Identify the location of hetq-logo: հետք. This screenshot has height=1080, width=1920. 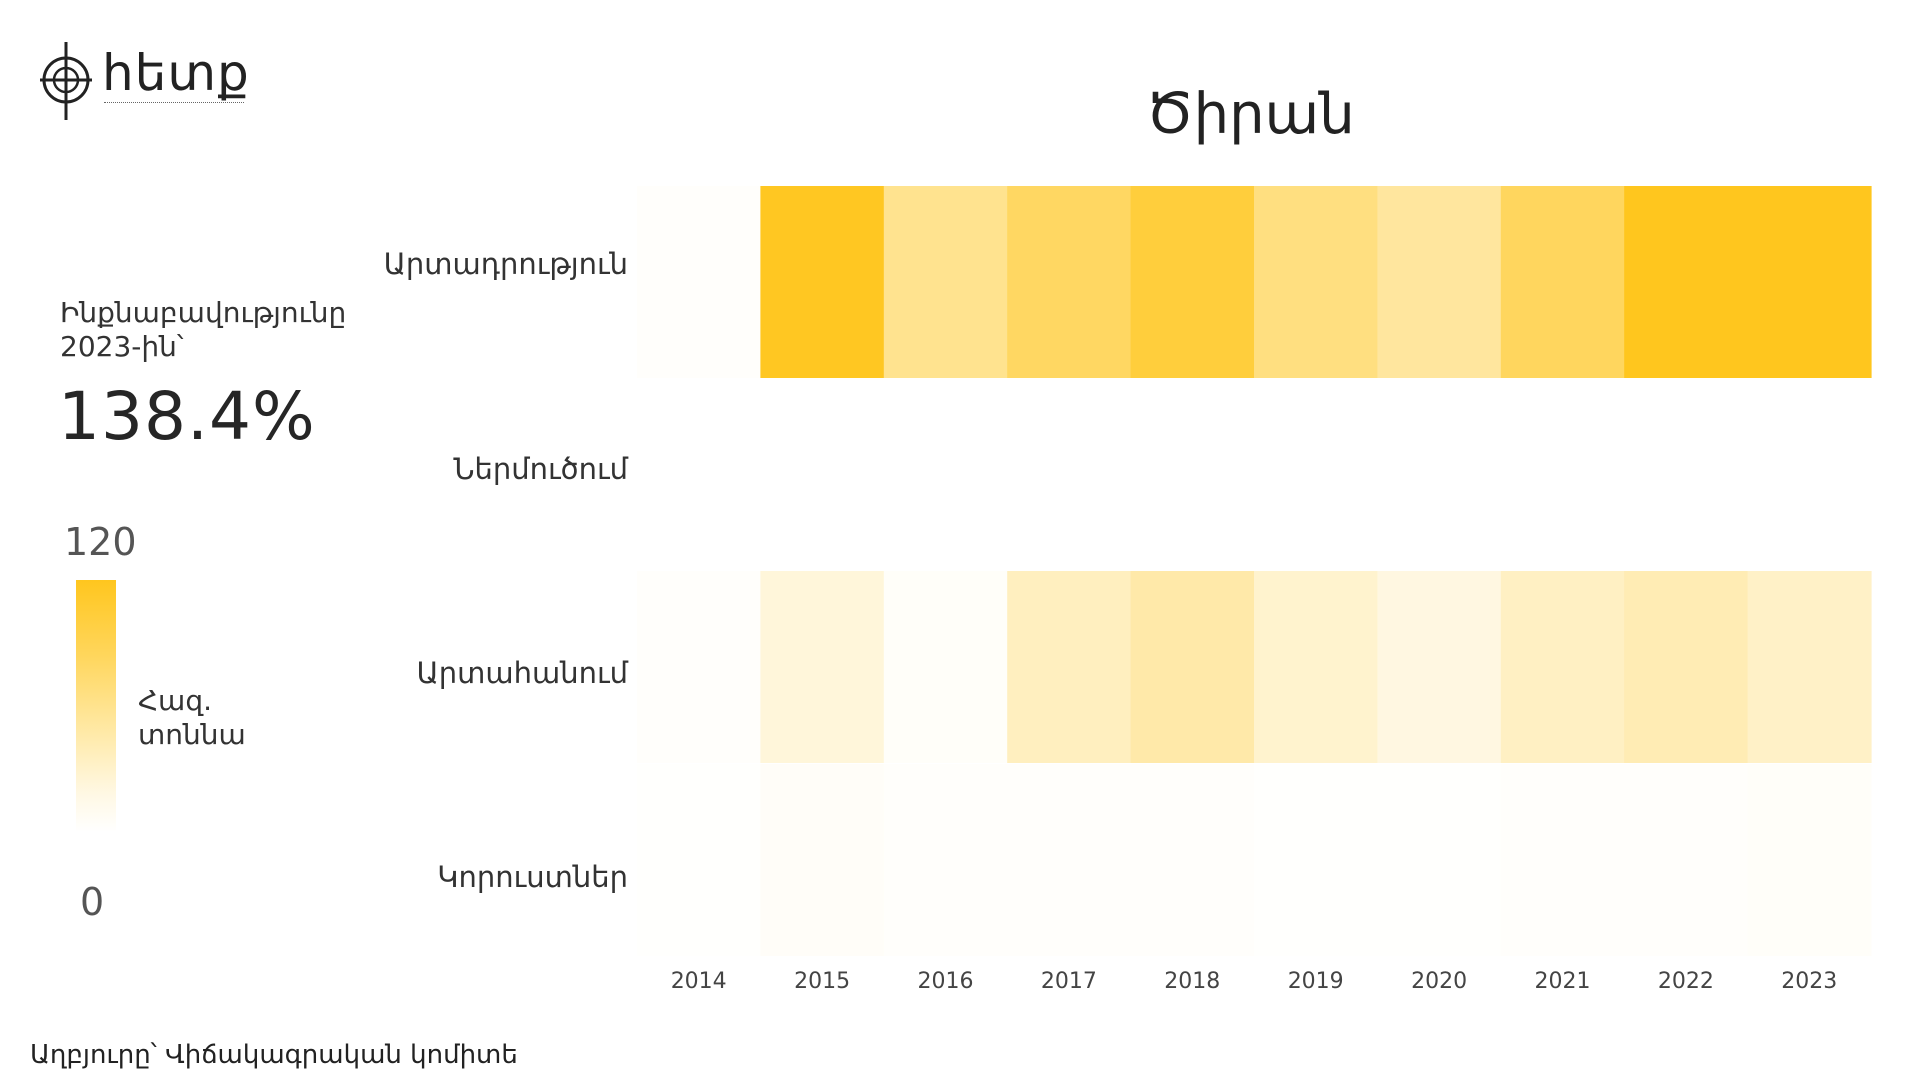
(148, 81).